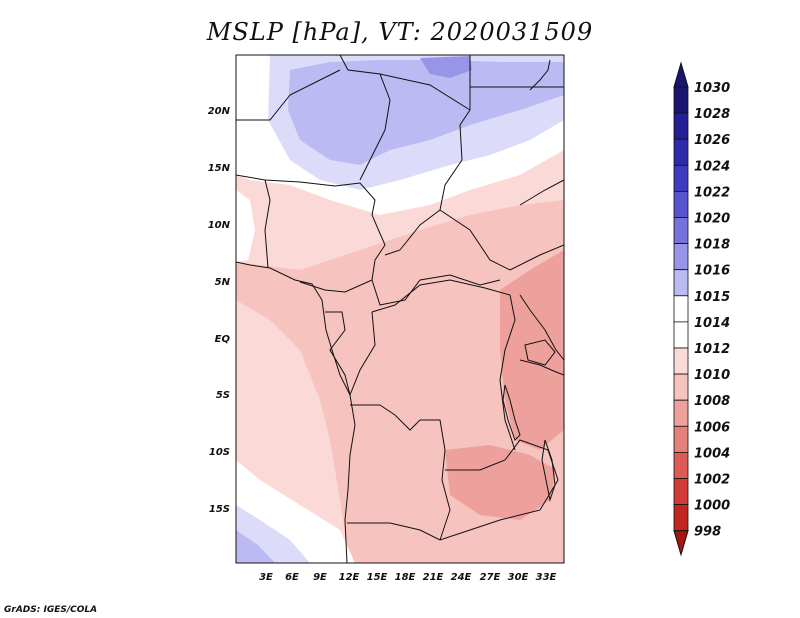 This screenshot has height=618, width=800. What do you see at coordinates (712, 480) in the screenshot?
I see `colorbar-label: 1002` at bounding box center [712, 480].